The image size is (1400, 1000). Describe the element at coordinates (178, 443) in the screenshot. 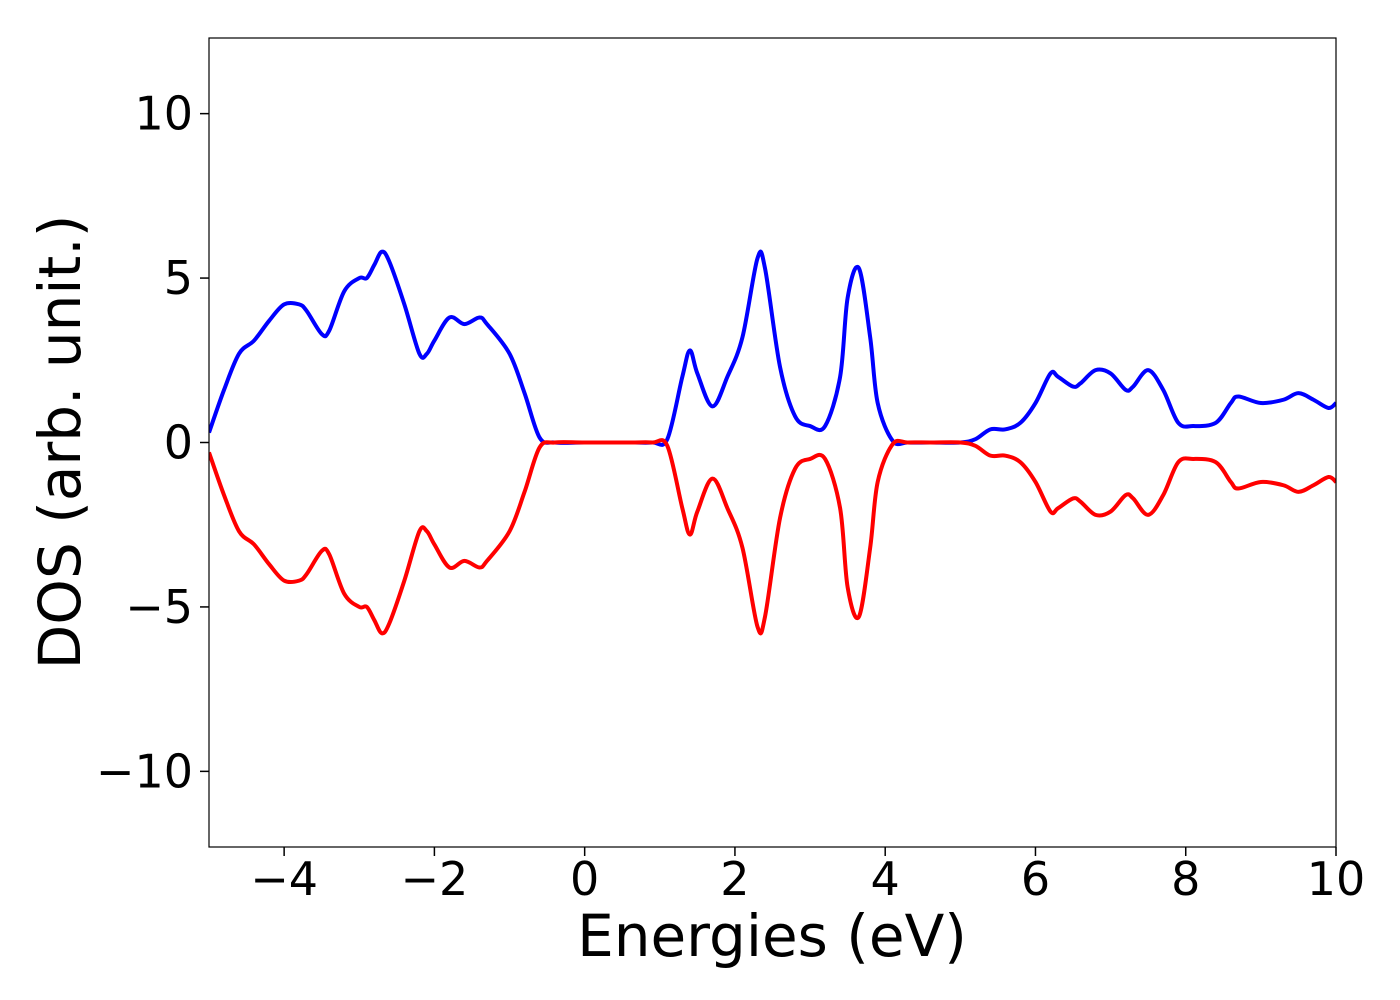

I see `y-tick-label: 0` at that location.